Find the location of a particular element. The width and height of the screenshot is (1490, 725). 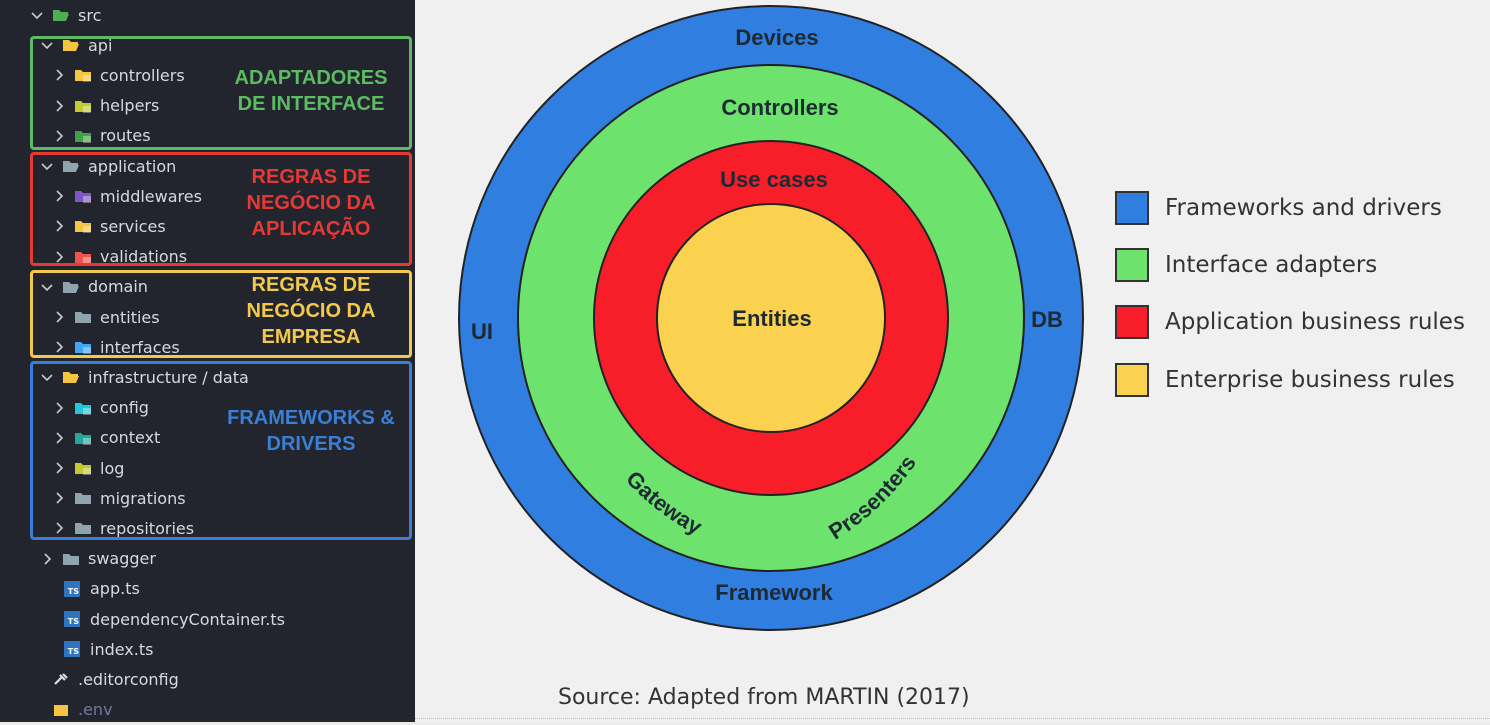

tree-item-routes: routes is located at coordinates (101, 136).